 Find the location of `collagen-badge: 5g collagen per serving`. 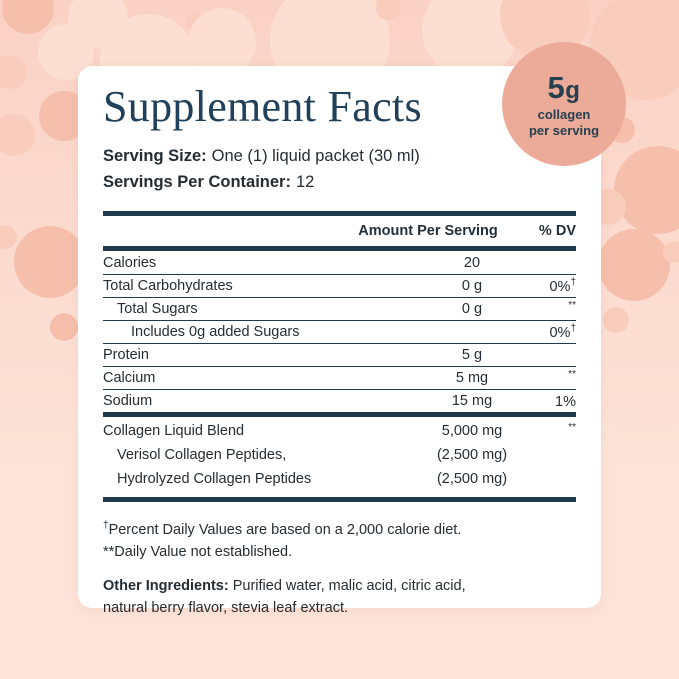

collagen-badge: 5g collagen per serving is located at coordinates (564, 104).